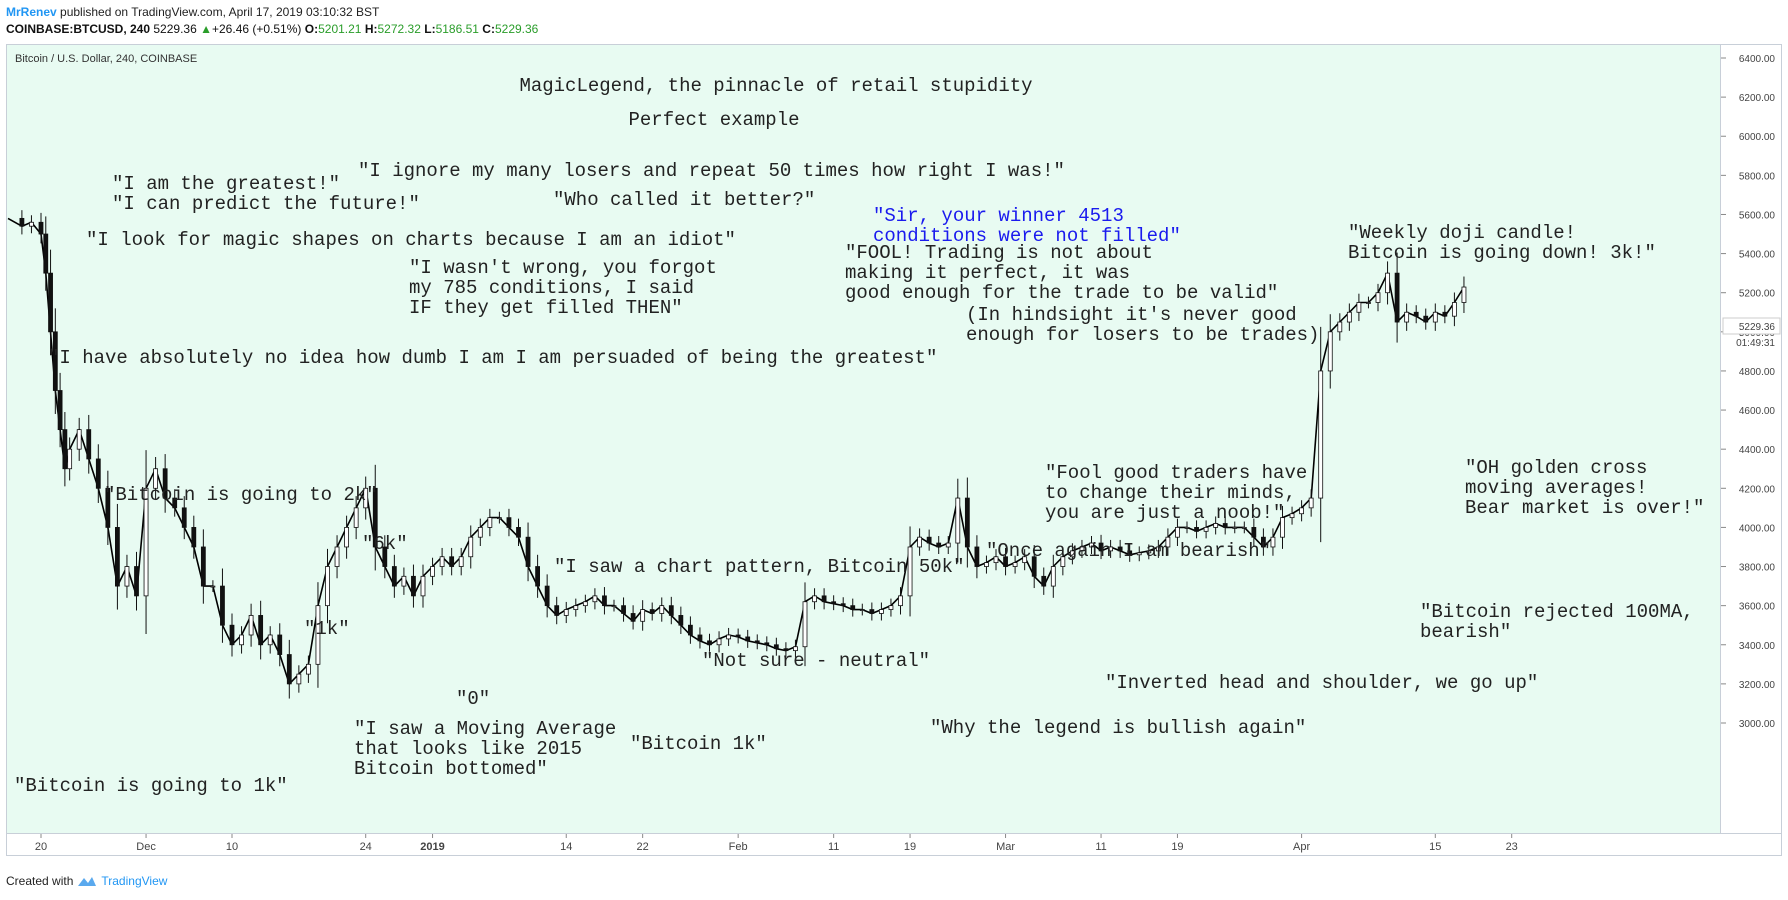 The image size is (1788, 900). What do you see at coordinates (1142, 335) in the screenshot?
I see `annotation-line: enough for losers to be trades)` at bounding box center [1142, 335].